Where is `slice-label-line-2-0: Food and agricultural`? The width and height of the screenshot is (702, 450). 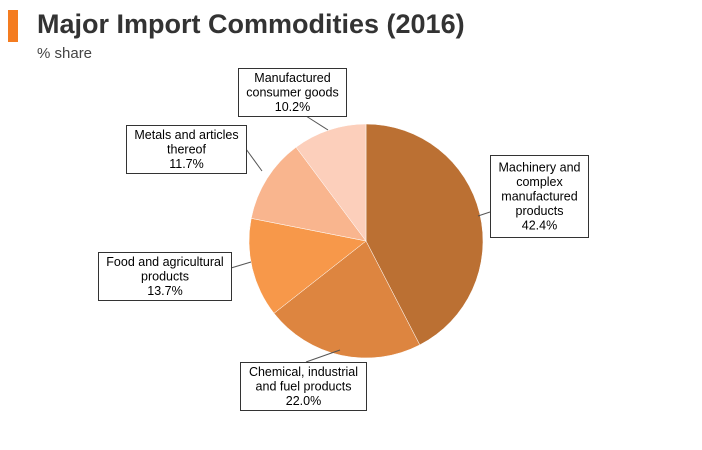
slice-label-line-2-0: Food and agricultural is located at coordinates (164, 262).